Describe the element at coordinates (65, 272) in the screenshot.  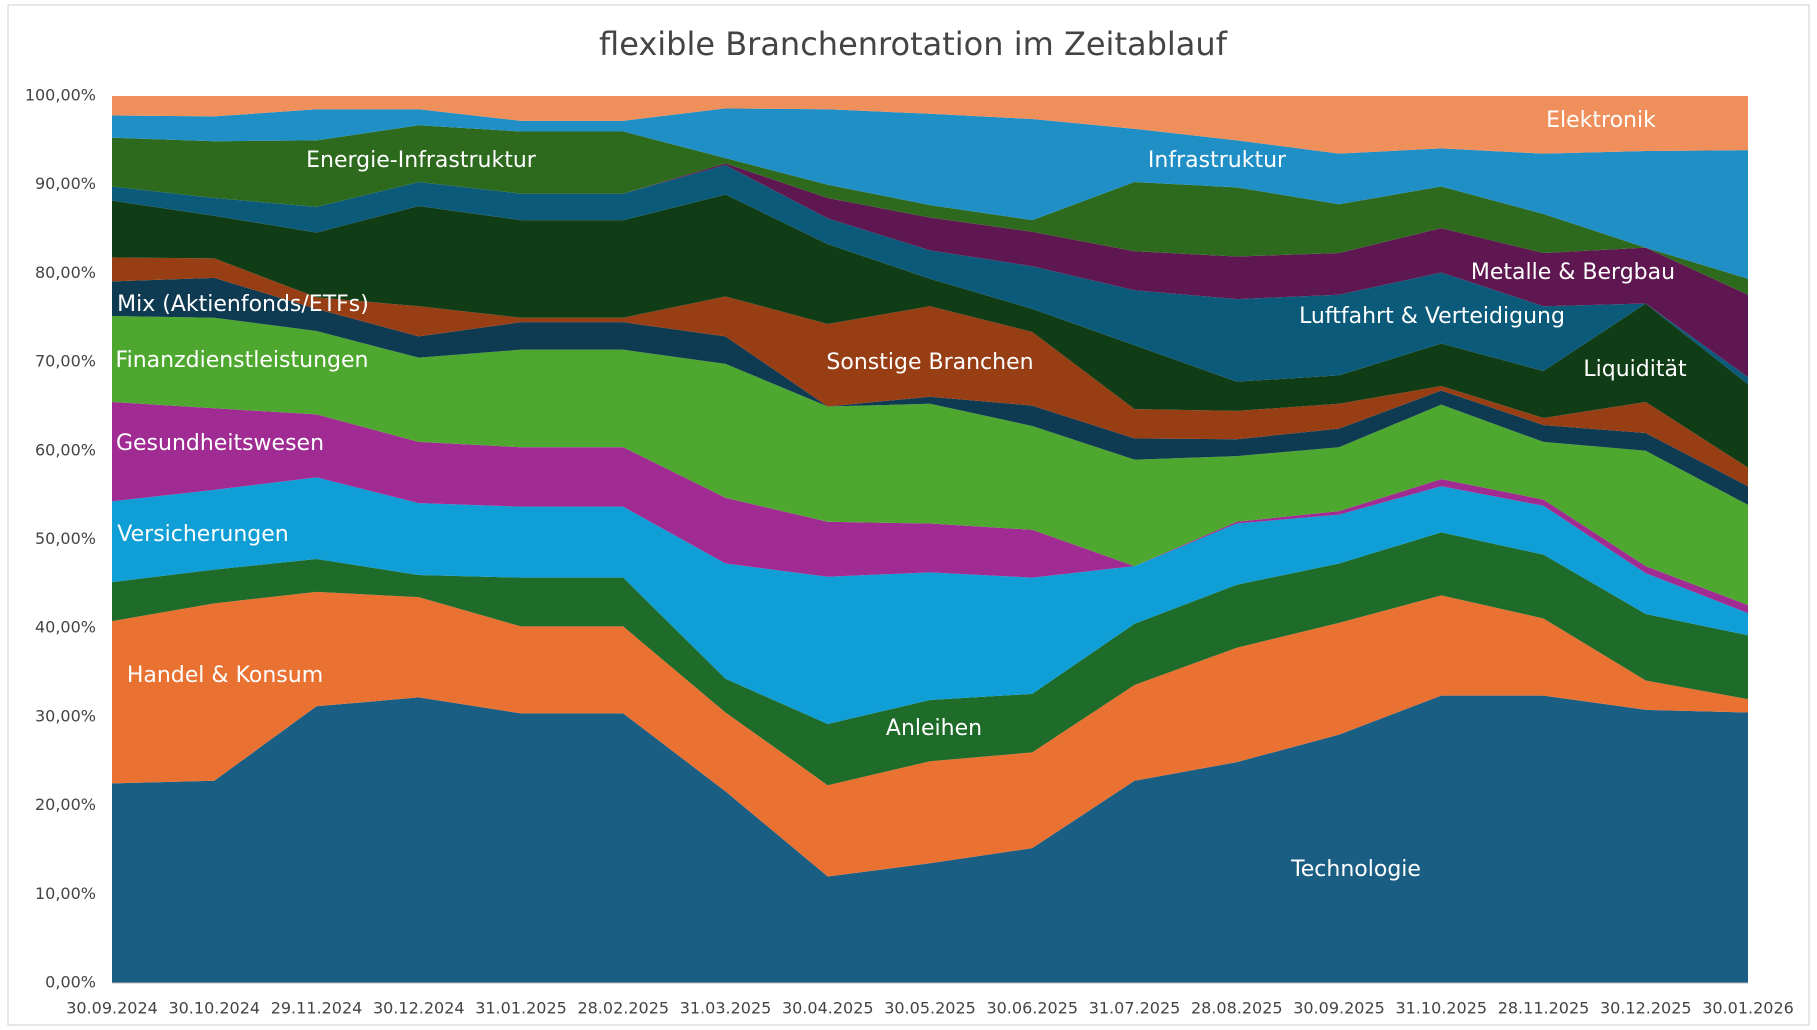
I see `y-tick-label: 80,00%` at that location.